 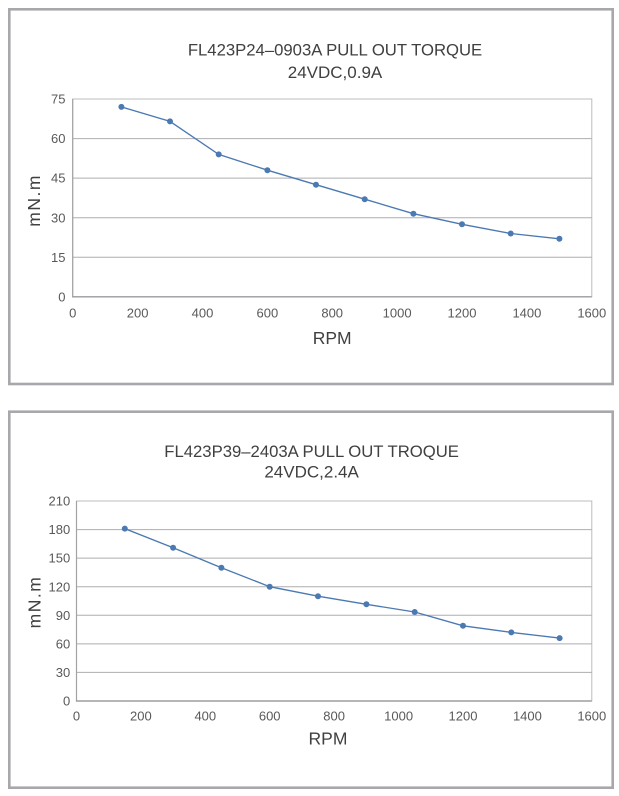 What do you see at coordinates (335, 72) in the screenshot?
I see `svg-text: 24VDC,0.9A` at bounding box center [335, 72].